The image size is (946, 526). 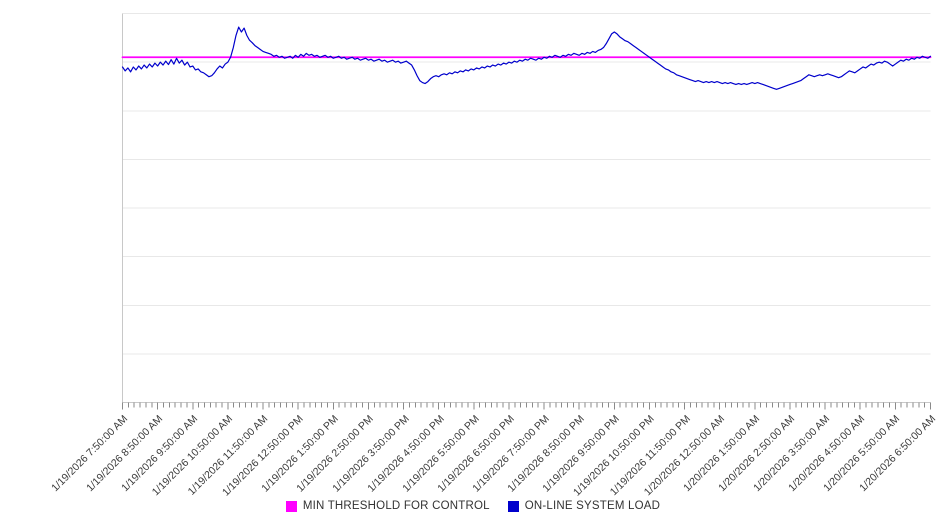 What do you see at coordinates (396, 506) in the screenshot?
I see `legend-label-threshold: MIN THRESHOLD FOR CONTROL` at bounding box center [396, 506].